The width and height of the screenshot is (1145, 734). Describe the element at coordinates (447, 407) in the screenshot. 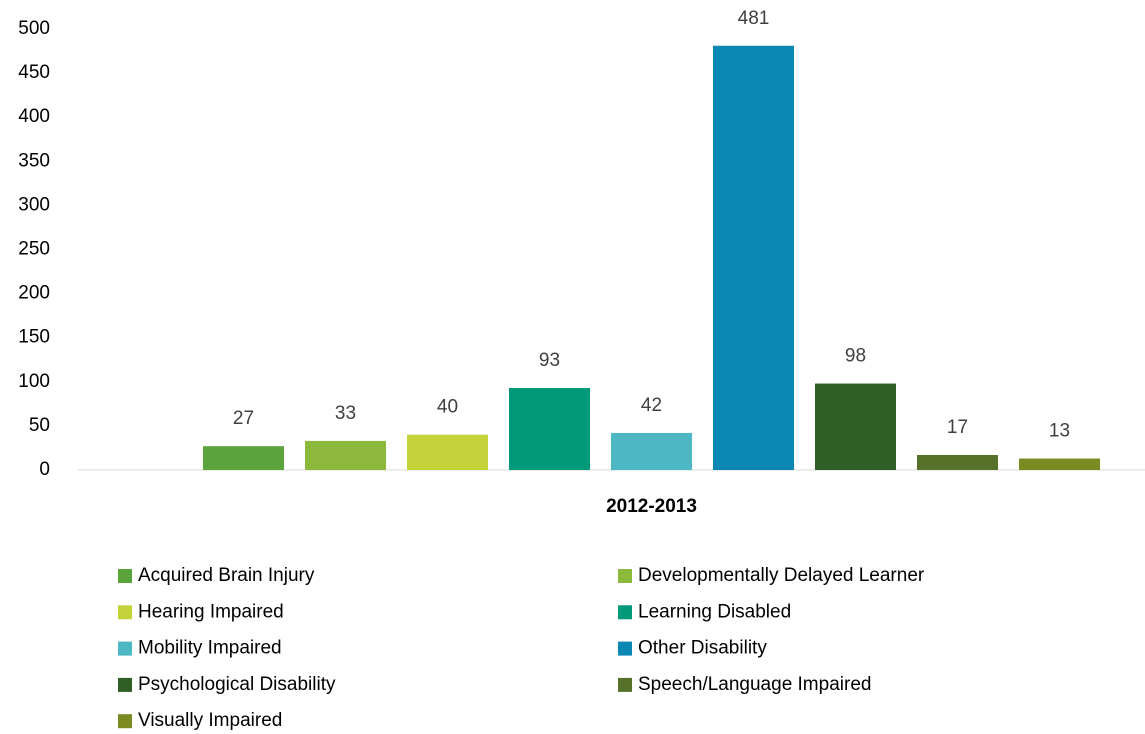

I see `value-label: 40` at that location.